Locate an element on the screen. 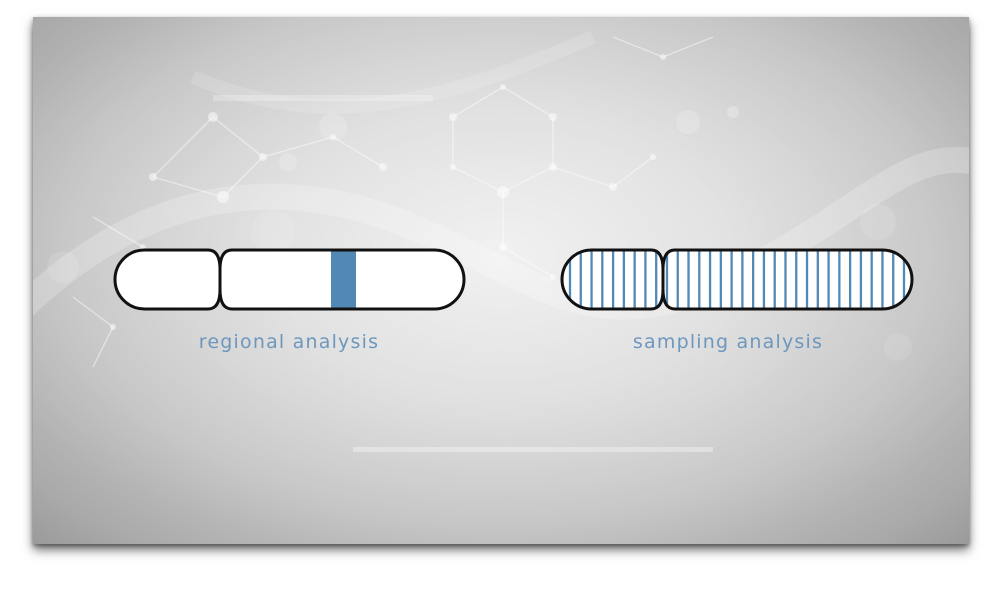 The width and height of the screenshot is (1000, 591). chromosome-regional-analysis is located at coordinates (289, 279).